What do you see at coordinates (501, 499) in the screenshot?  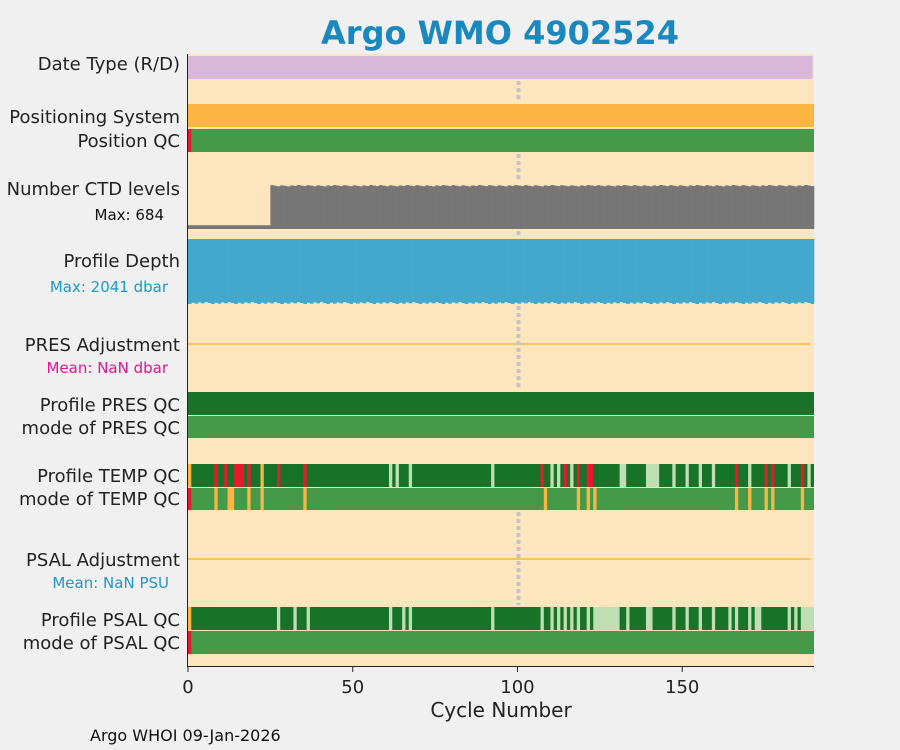 I see `mode-temp-qc-bar` at bounding box center [501, 499].